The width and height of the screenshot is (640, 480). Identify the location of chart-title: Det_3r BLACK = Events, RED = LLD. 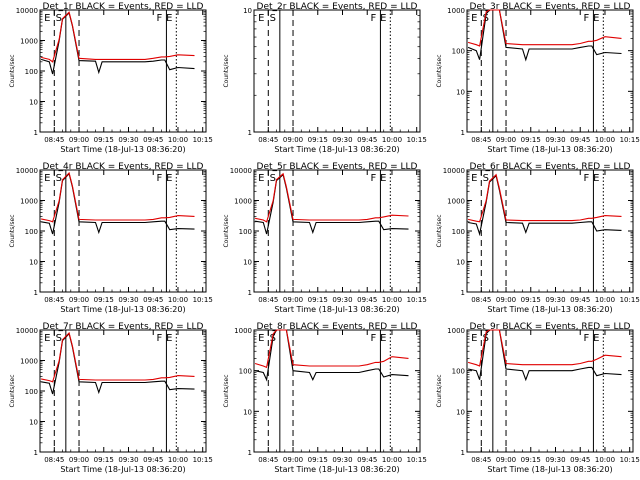
(550, 7).